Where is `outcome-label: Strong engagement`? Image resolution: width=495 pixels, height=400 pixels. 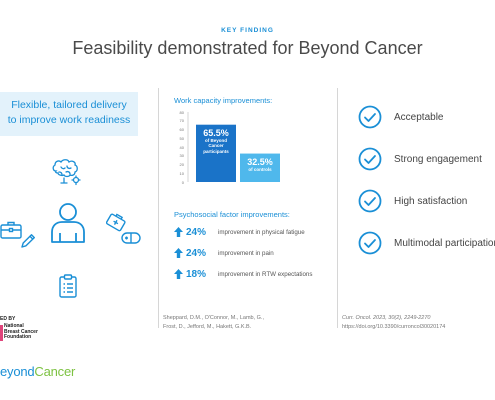
outcome-label: Strong engagement is located at coordinates (438, 159).